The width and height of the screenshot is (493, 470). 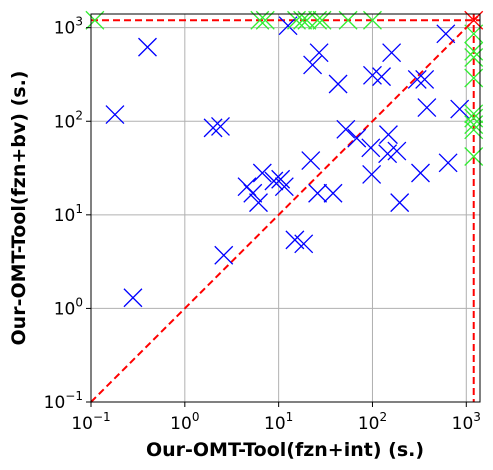 I want to click on x-tick-label: 10−1, so click(x=90, y=422).